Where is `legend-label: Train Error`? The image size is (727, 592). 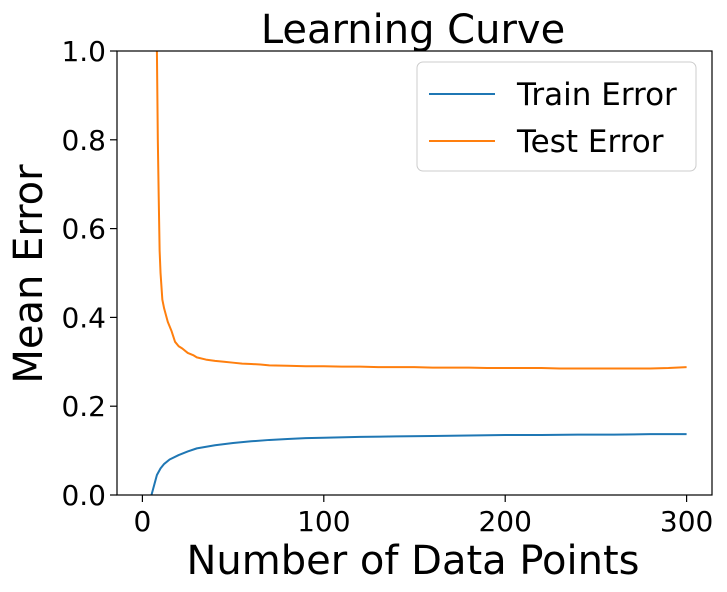
legend-label: Train Error is located at coordinates (596, 95).